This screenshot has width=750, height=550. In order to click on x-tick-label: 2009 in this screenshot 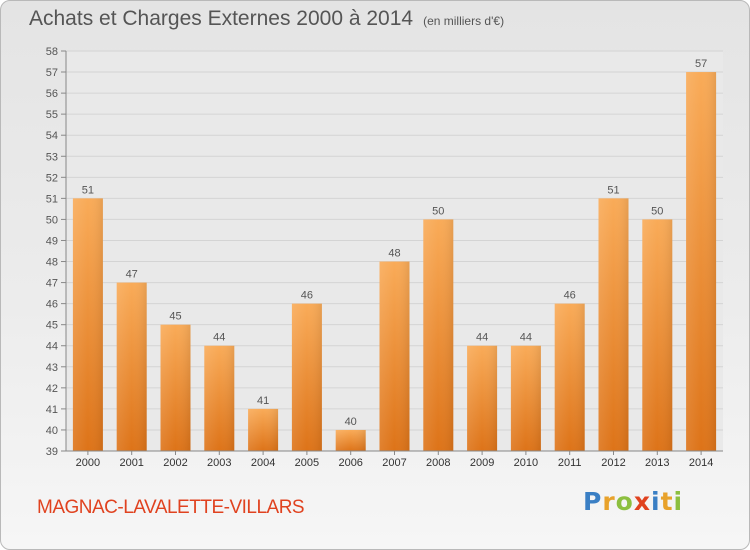, I will do `click(482, 463)`.